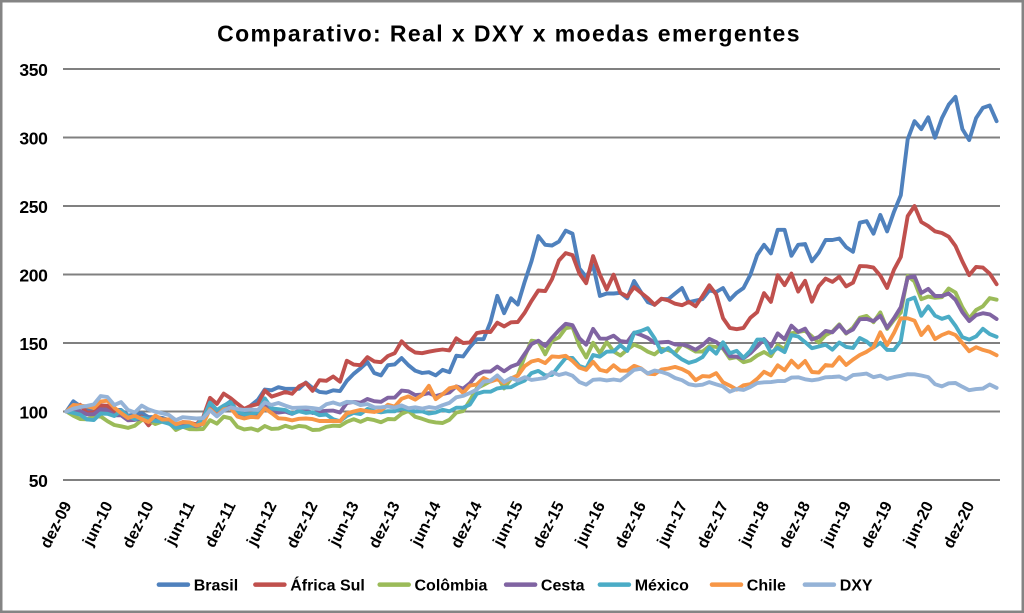 The image size is (1024, 613). I want to click on svg-text: 200, so click(33, 276).